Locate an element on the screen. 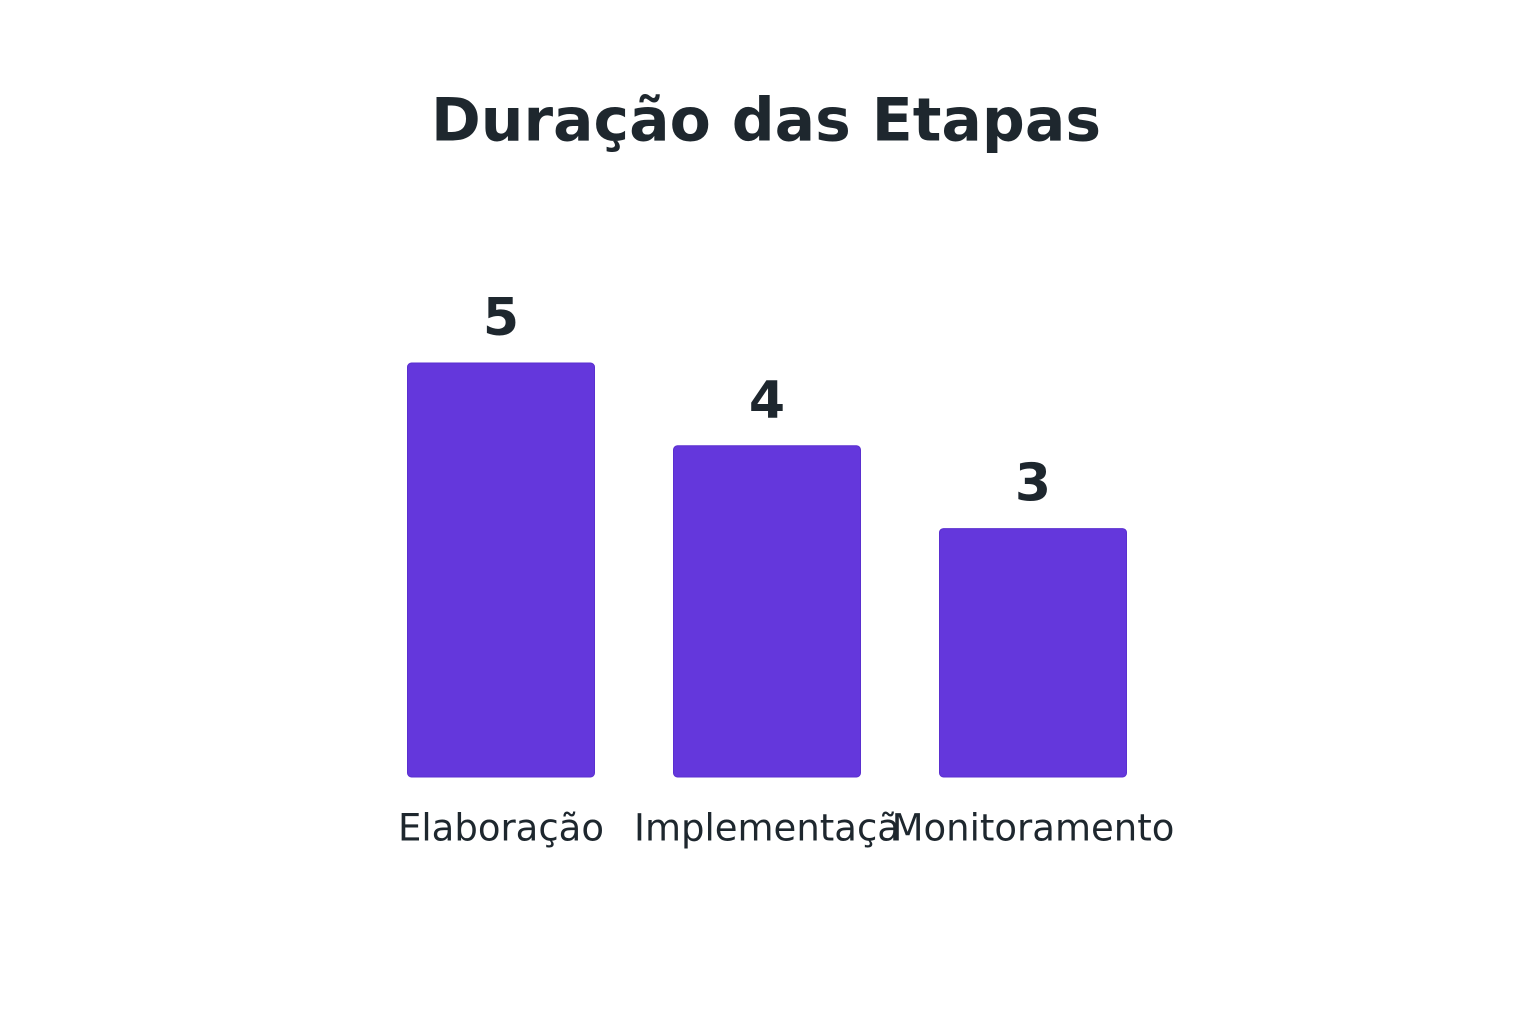 Image resolution: width=1536 pixels, height=1024 pixels. x-tick-label: Monitoramento is located at coordinates (1033, 828).